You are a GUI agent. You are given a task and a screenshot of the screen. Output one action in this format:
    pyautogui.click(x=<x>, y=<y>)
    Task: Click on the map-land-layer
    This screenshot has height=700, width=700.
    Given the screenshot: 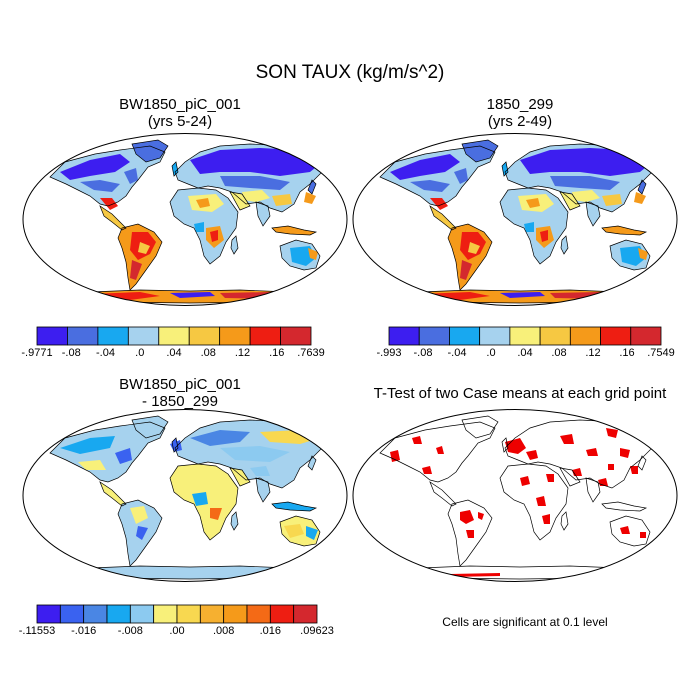 What is the action you would take?
    pyautogui.click(x=521, y=497)
    